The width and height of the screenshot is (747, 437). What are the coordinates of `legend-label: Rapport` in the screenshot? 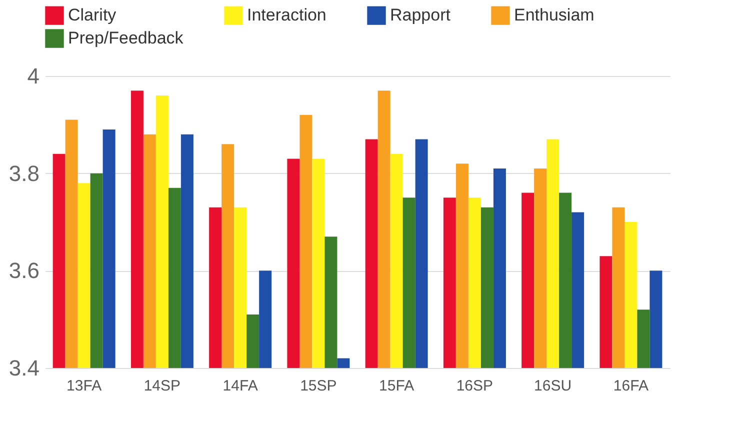 It's located at (420, 15).